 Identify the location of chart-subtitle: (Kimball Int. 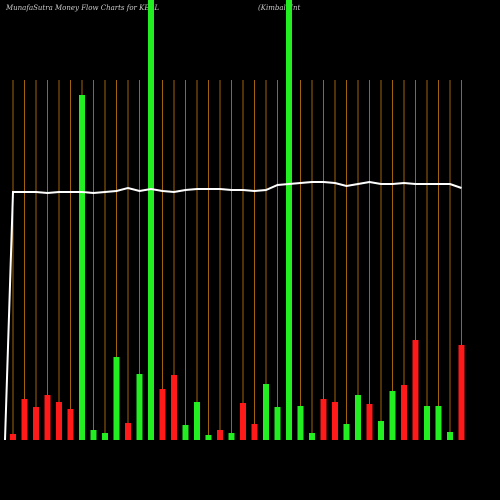
(279, 8).